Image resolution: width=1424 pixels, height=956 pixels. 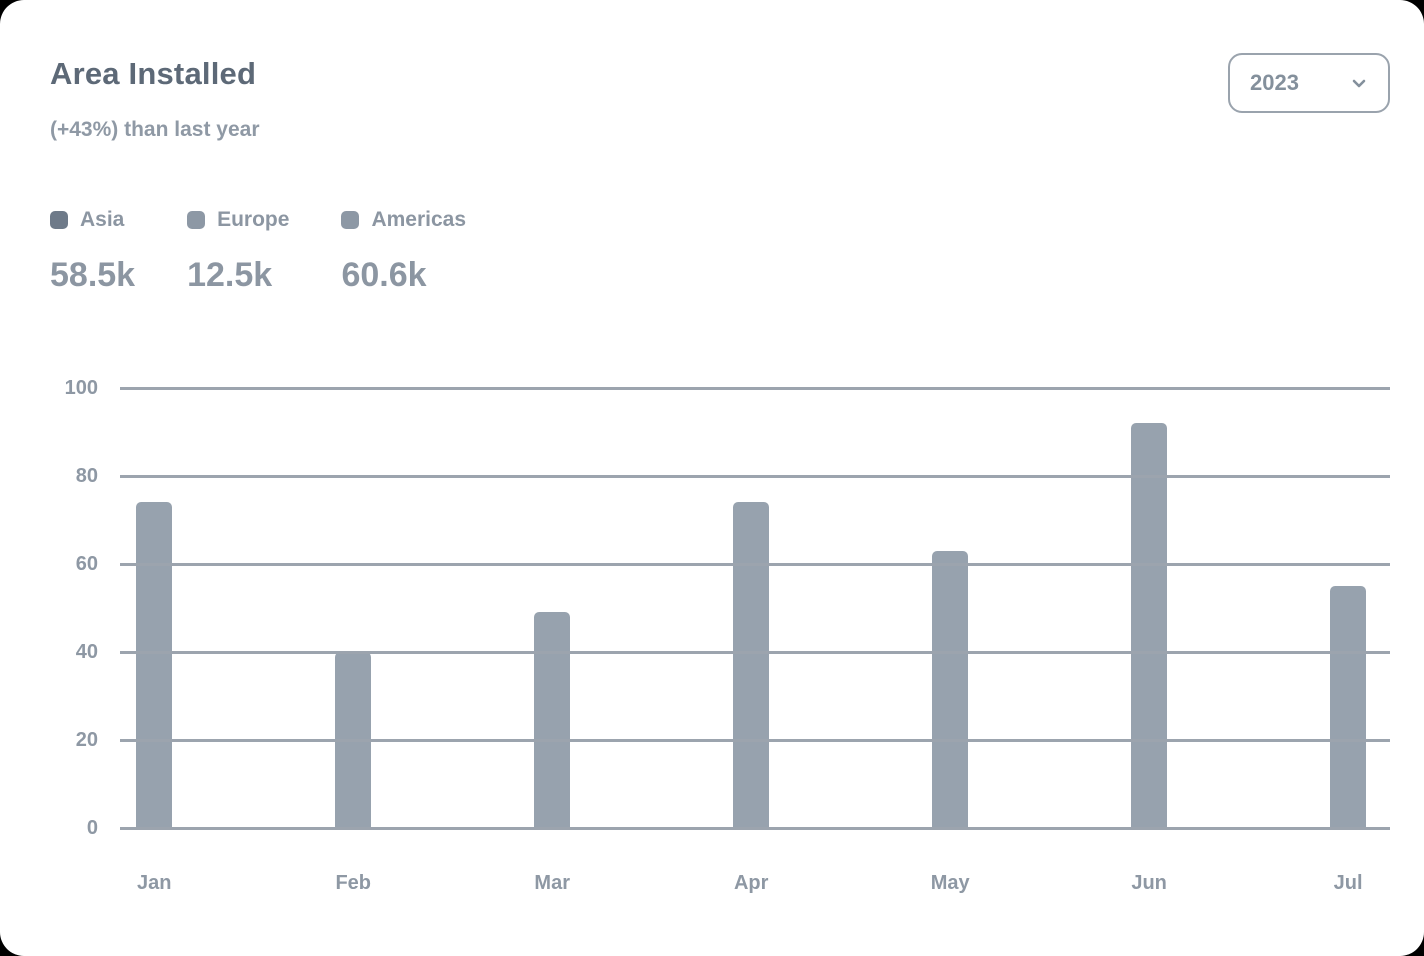 I want to click on legend-item-asia: Asia 58.5k, so click(x=92, y=251).